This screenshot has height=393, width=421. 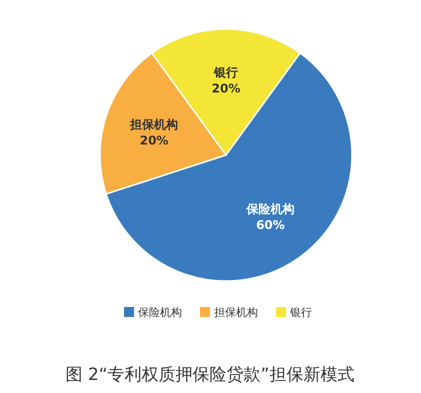 What do you see at coordinates (300, 312) in the screenshot?
I see `legend-label: 银行` at bounding box center [300, 312].